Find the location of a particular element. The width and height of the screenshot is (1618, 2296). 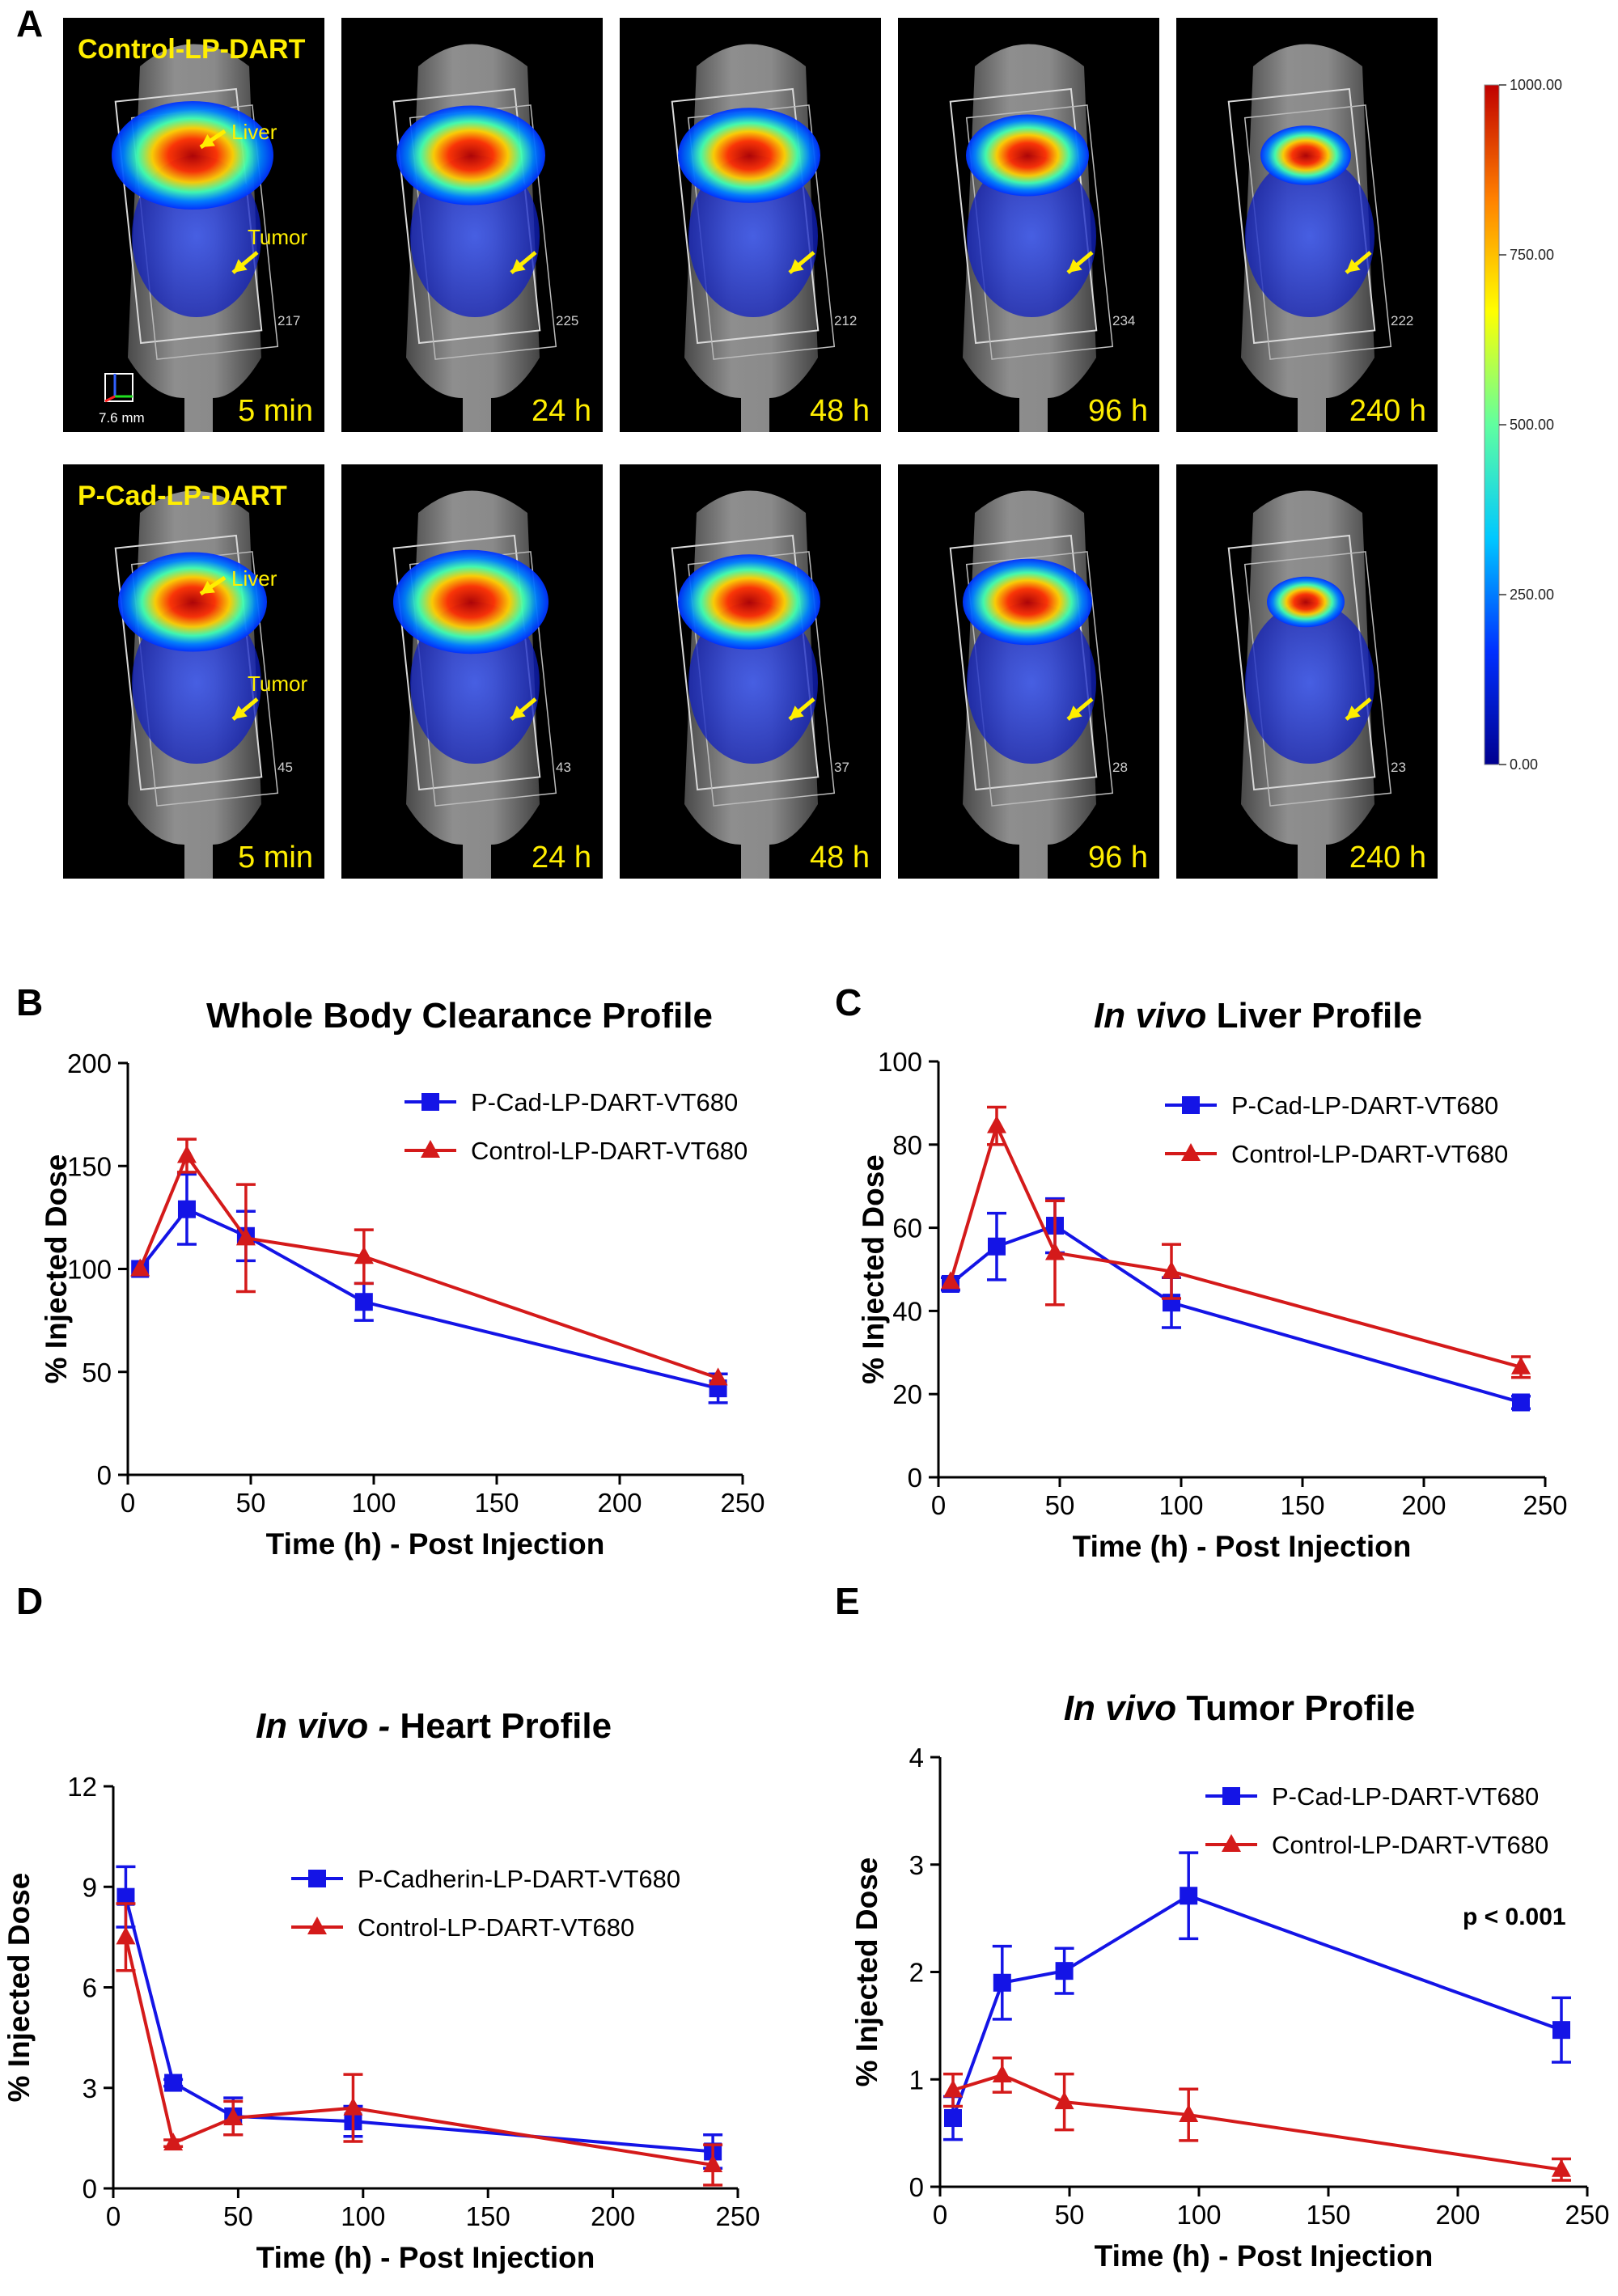

chart-title: In vivo - Heart Profile is located at coordinates (434, 1726).